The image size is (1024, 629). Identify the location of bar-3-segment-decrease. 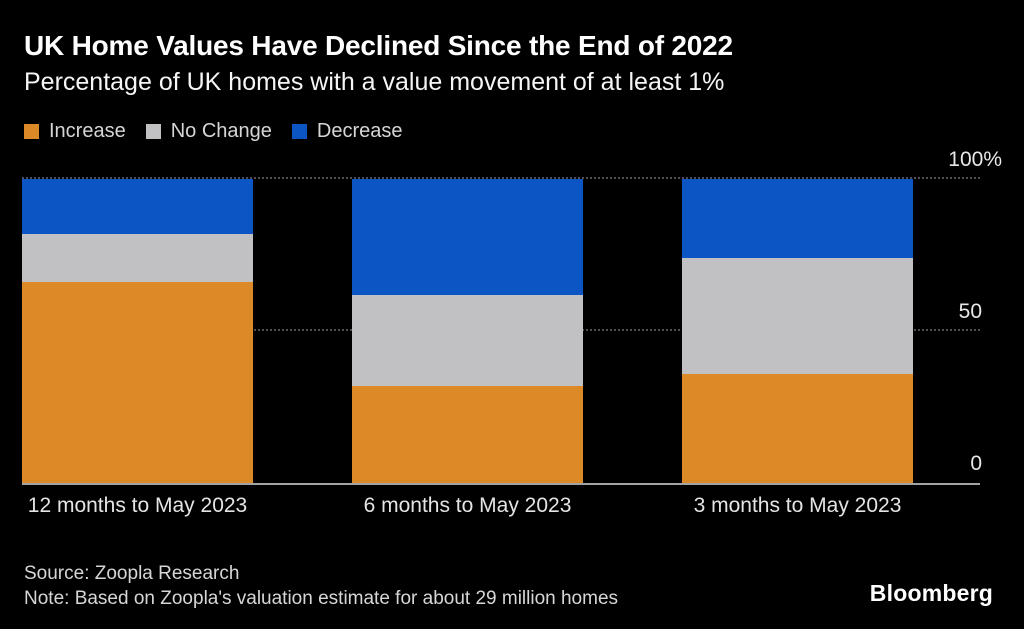
(797, 219).